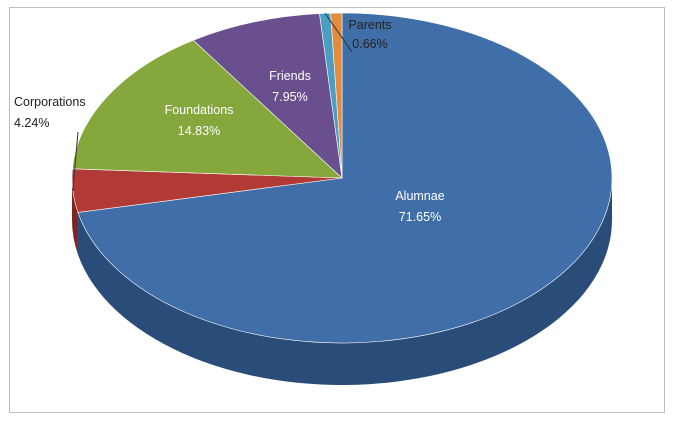  I want to click on label-friends-pct: 7.95%, so click(289, 97).